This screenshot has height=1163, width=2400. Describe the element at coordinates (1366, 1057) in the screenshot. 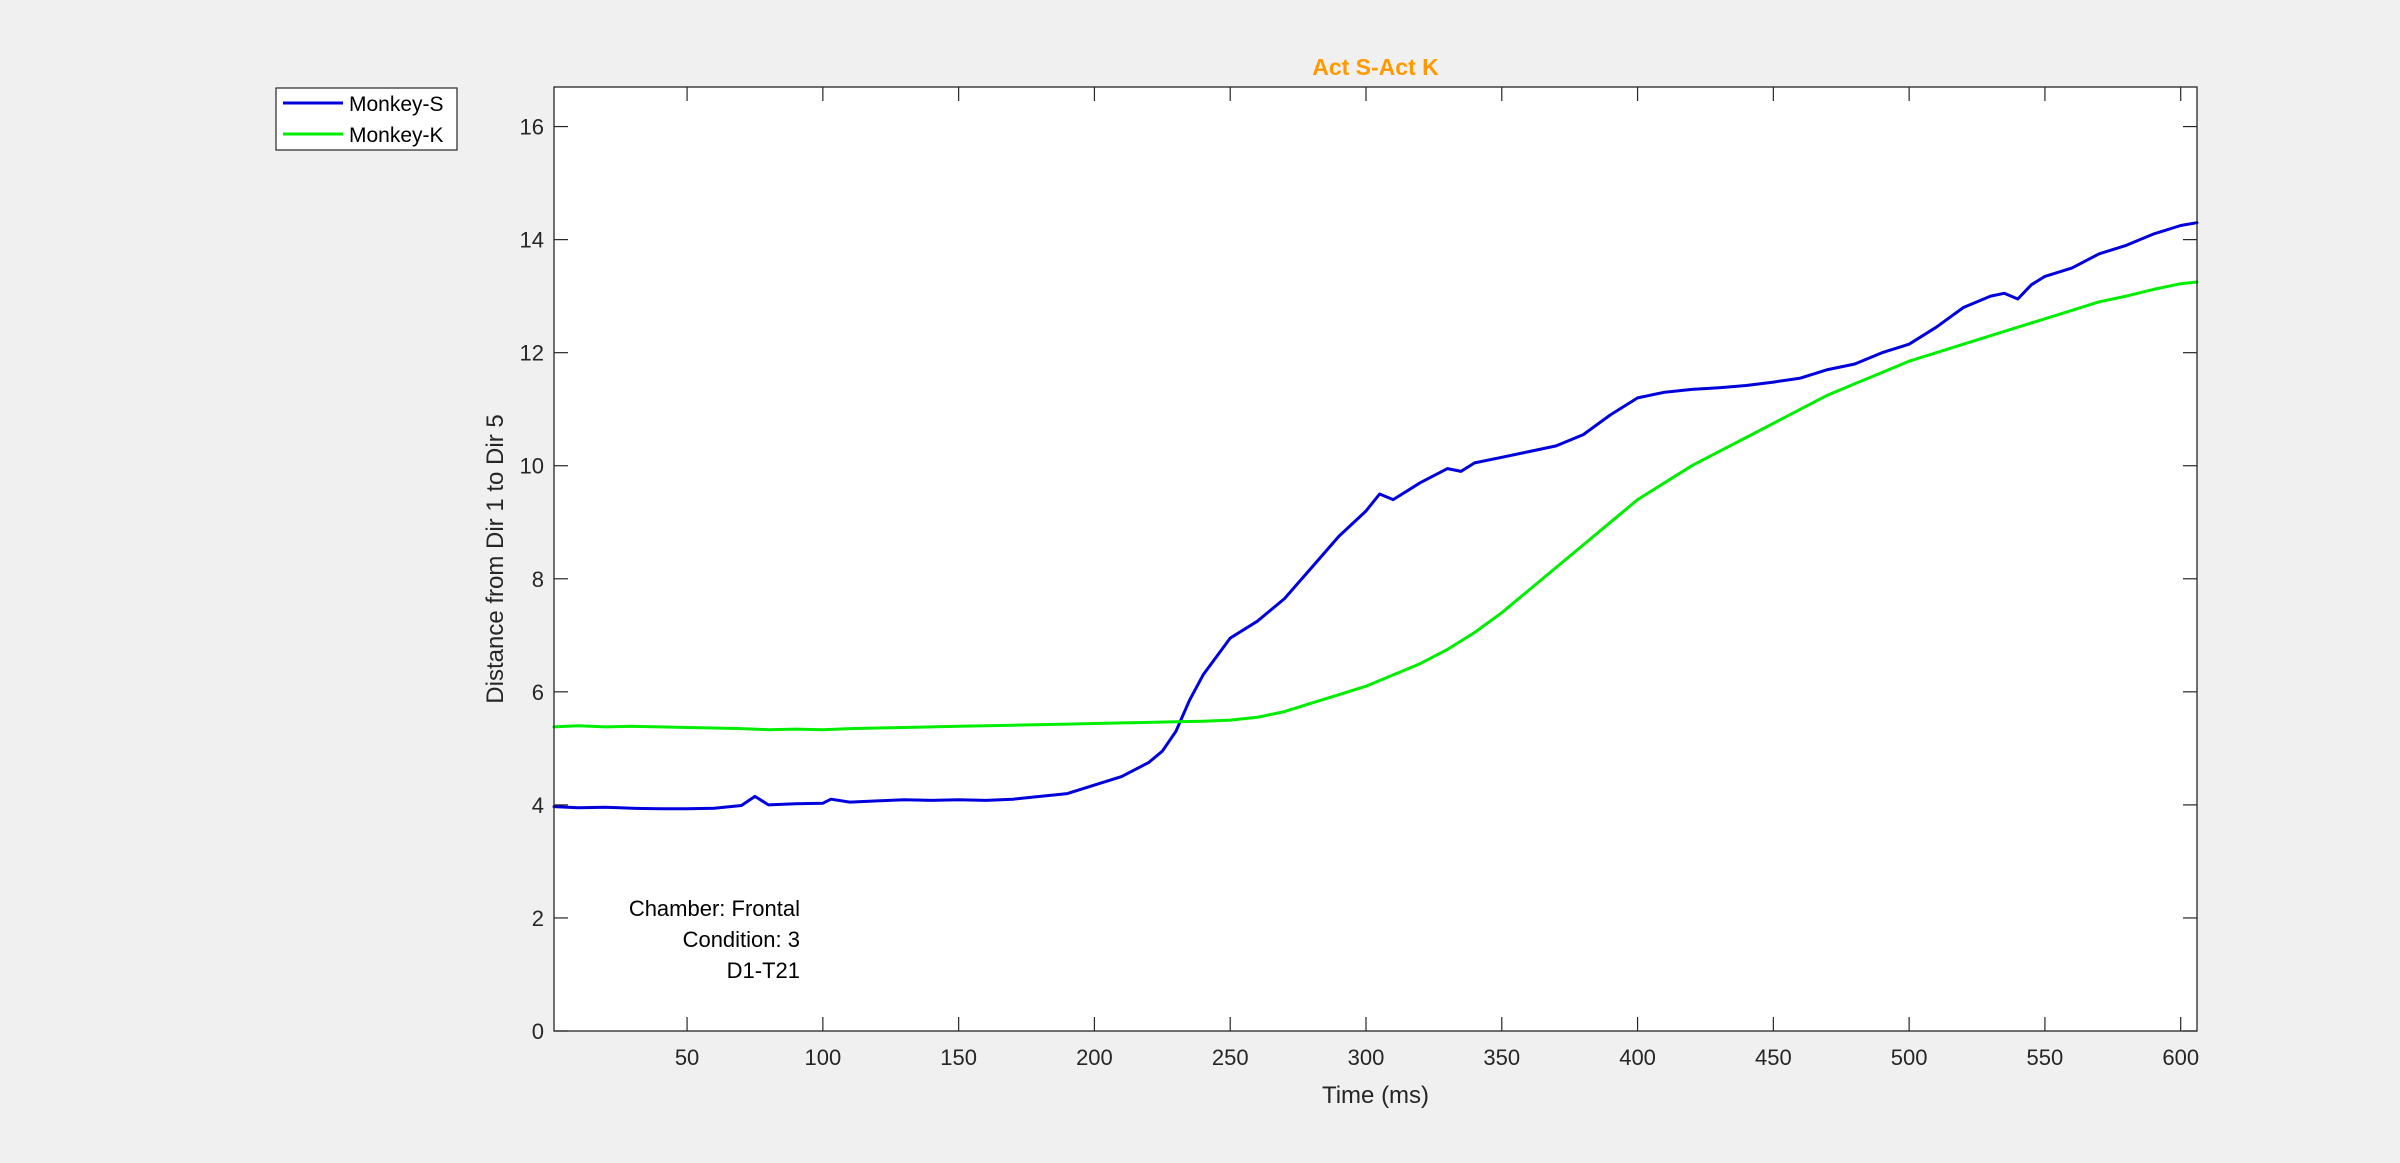

I see `x-tick-label: 300` at that location.